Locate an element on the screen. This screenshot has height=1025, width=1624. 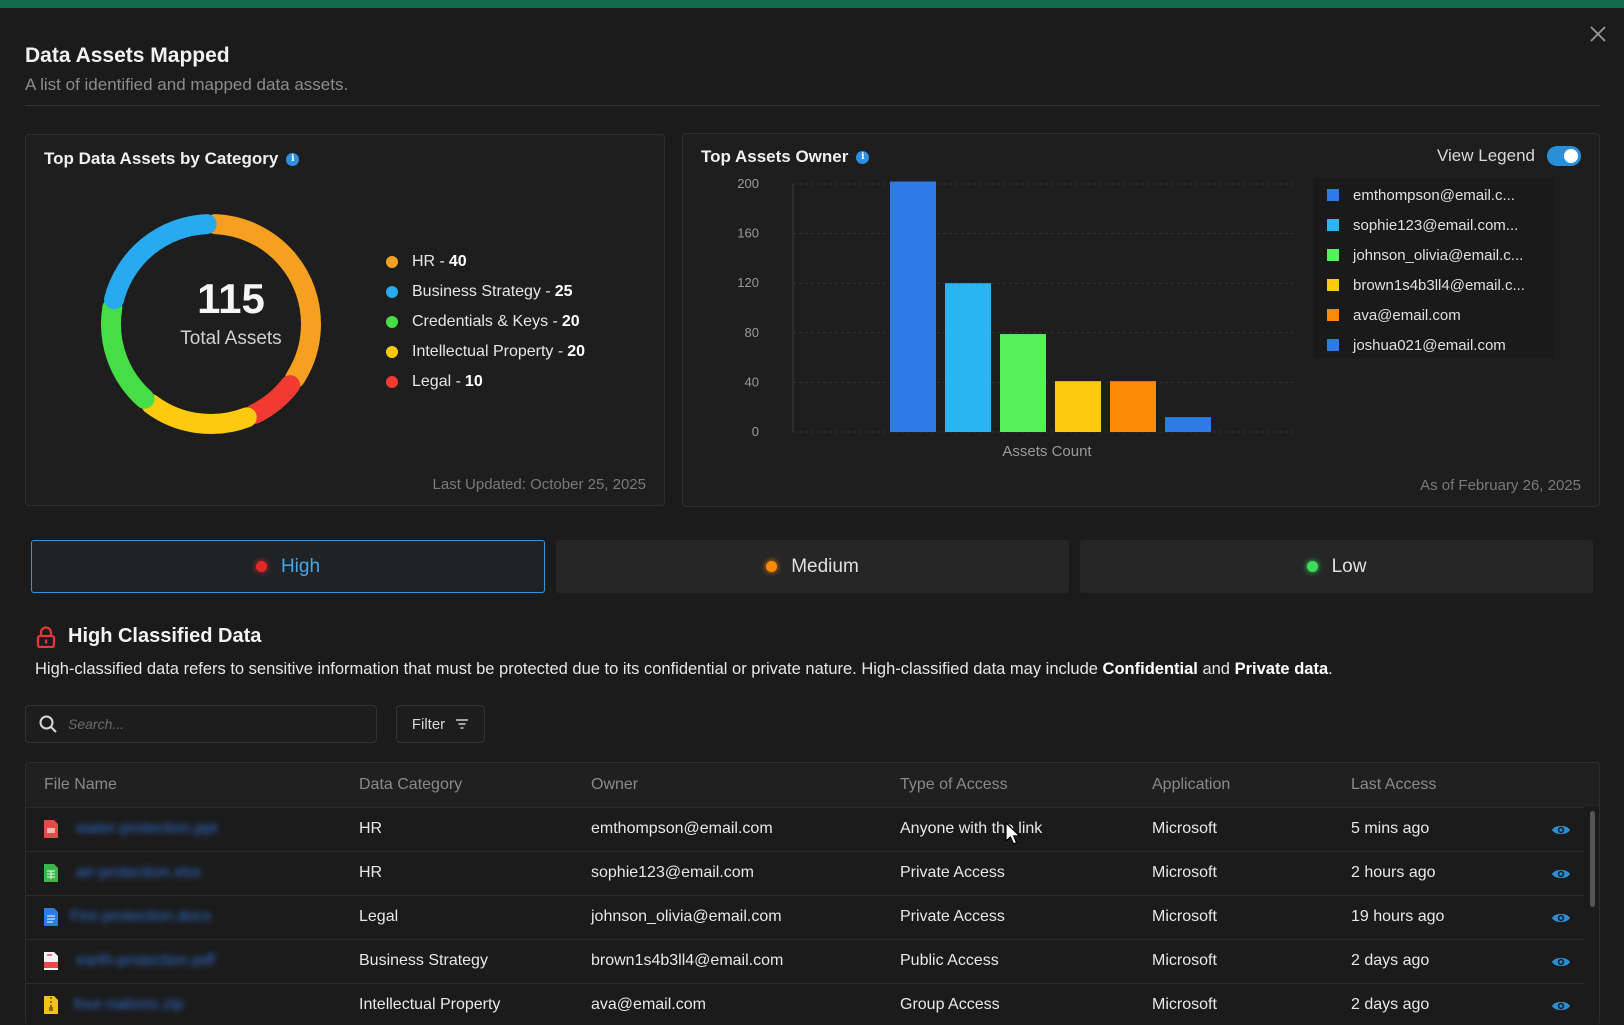
y-tick-label: 80 is located at coordinates (752, 332).